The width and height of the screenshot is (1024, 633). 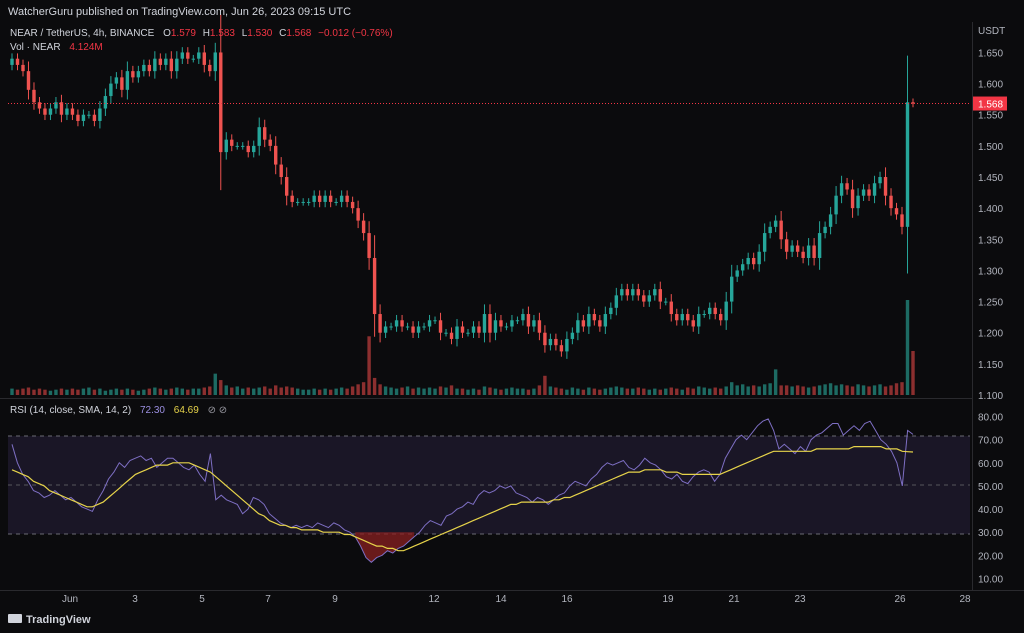 What do you see at coordinates (990, 178) in the screenshot?
I see `price-tick-label: 1.450` at bounding box center [990, 178].